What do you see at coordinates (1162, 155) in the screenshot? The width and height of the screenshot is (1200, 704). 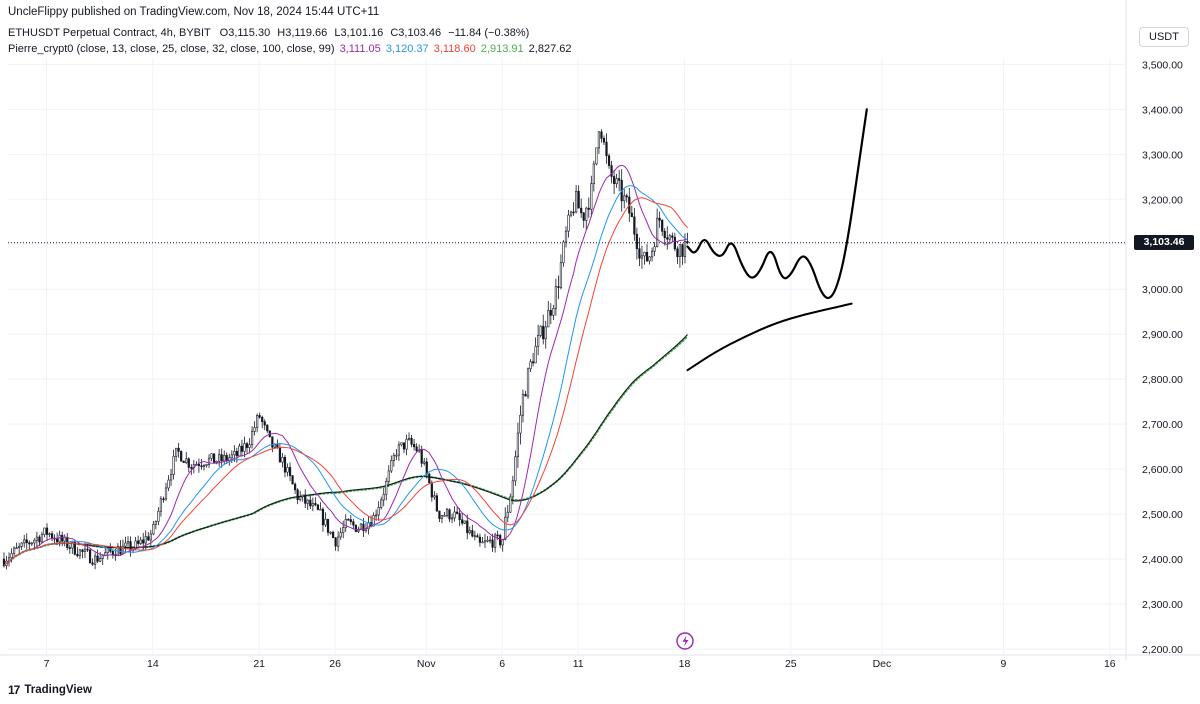 I see `price-tick-label: 3,300.00` at bounding box center [1162, 155].